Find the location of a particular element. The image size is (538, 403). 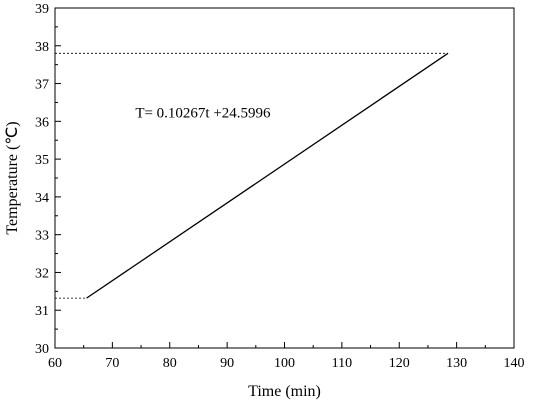

y-tick-label-31: 31 is located at coordinates (42, 311).